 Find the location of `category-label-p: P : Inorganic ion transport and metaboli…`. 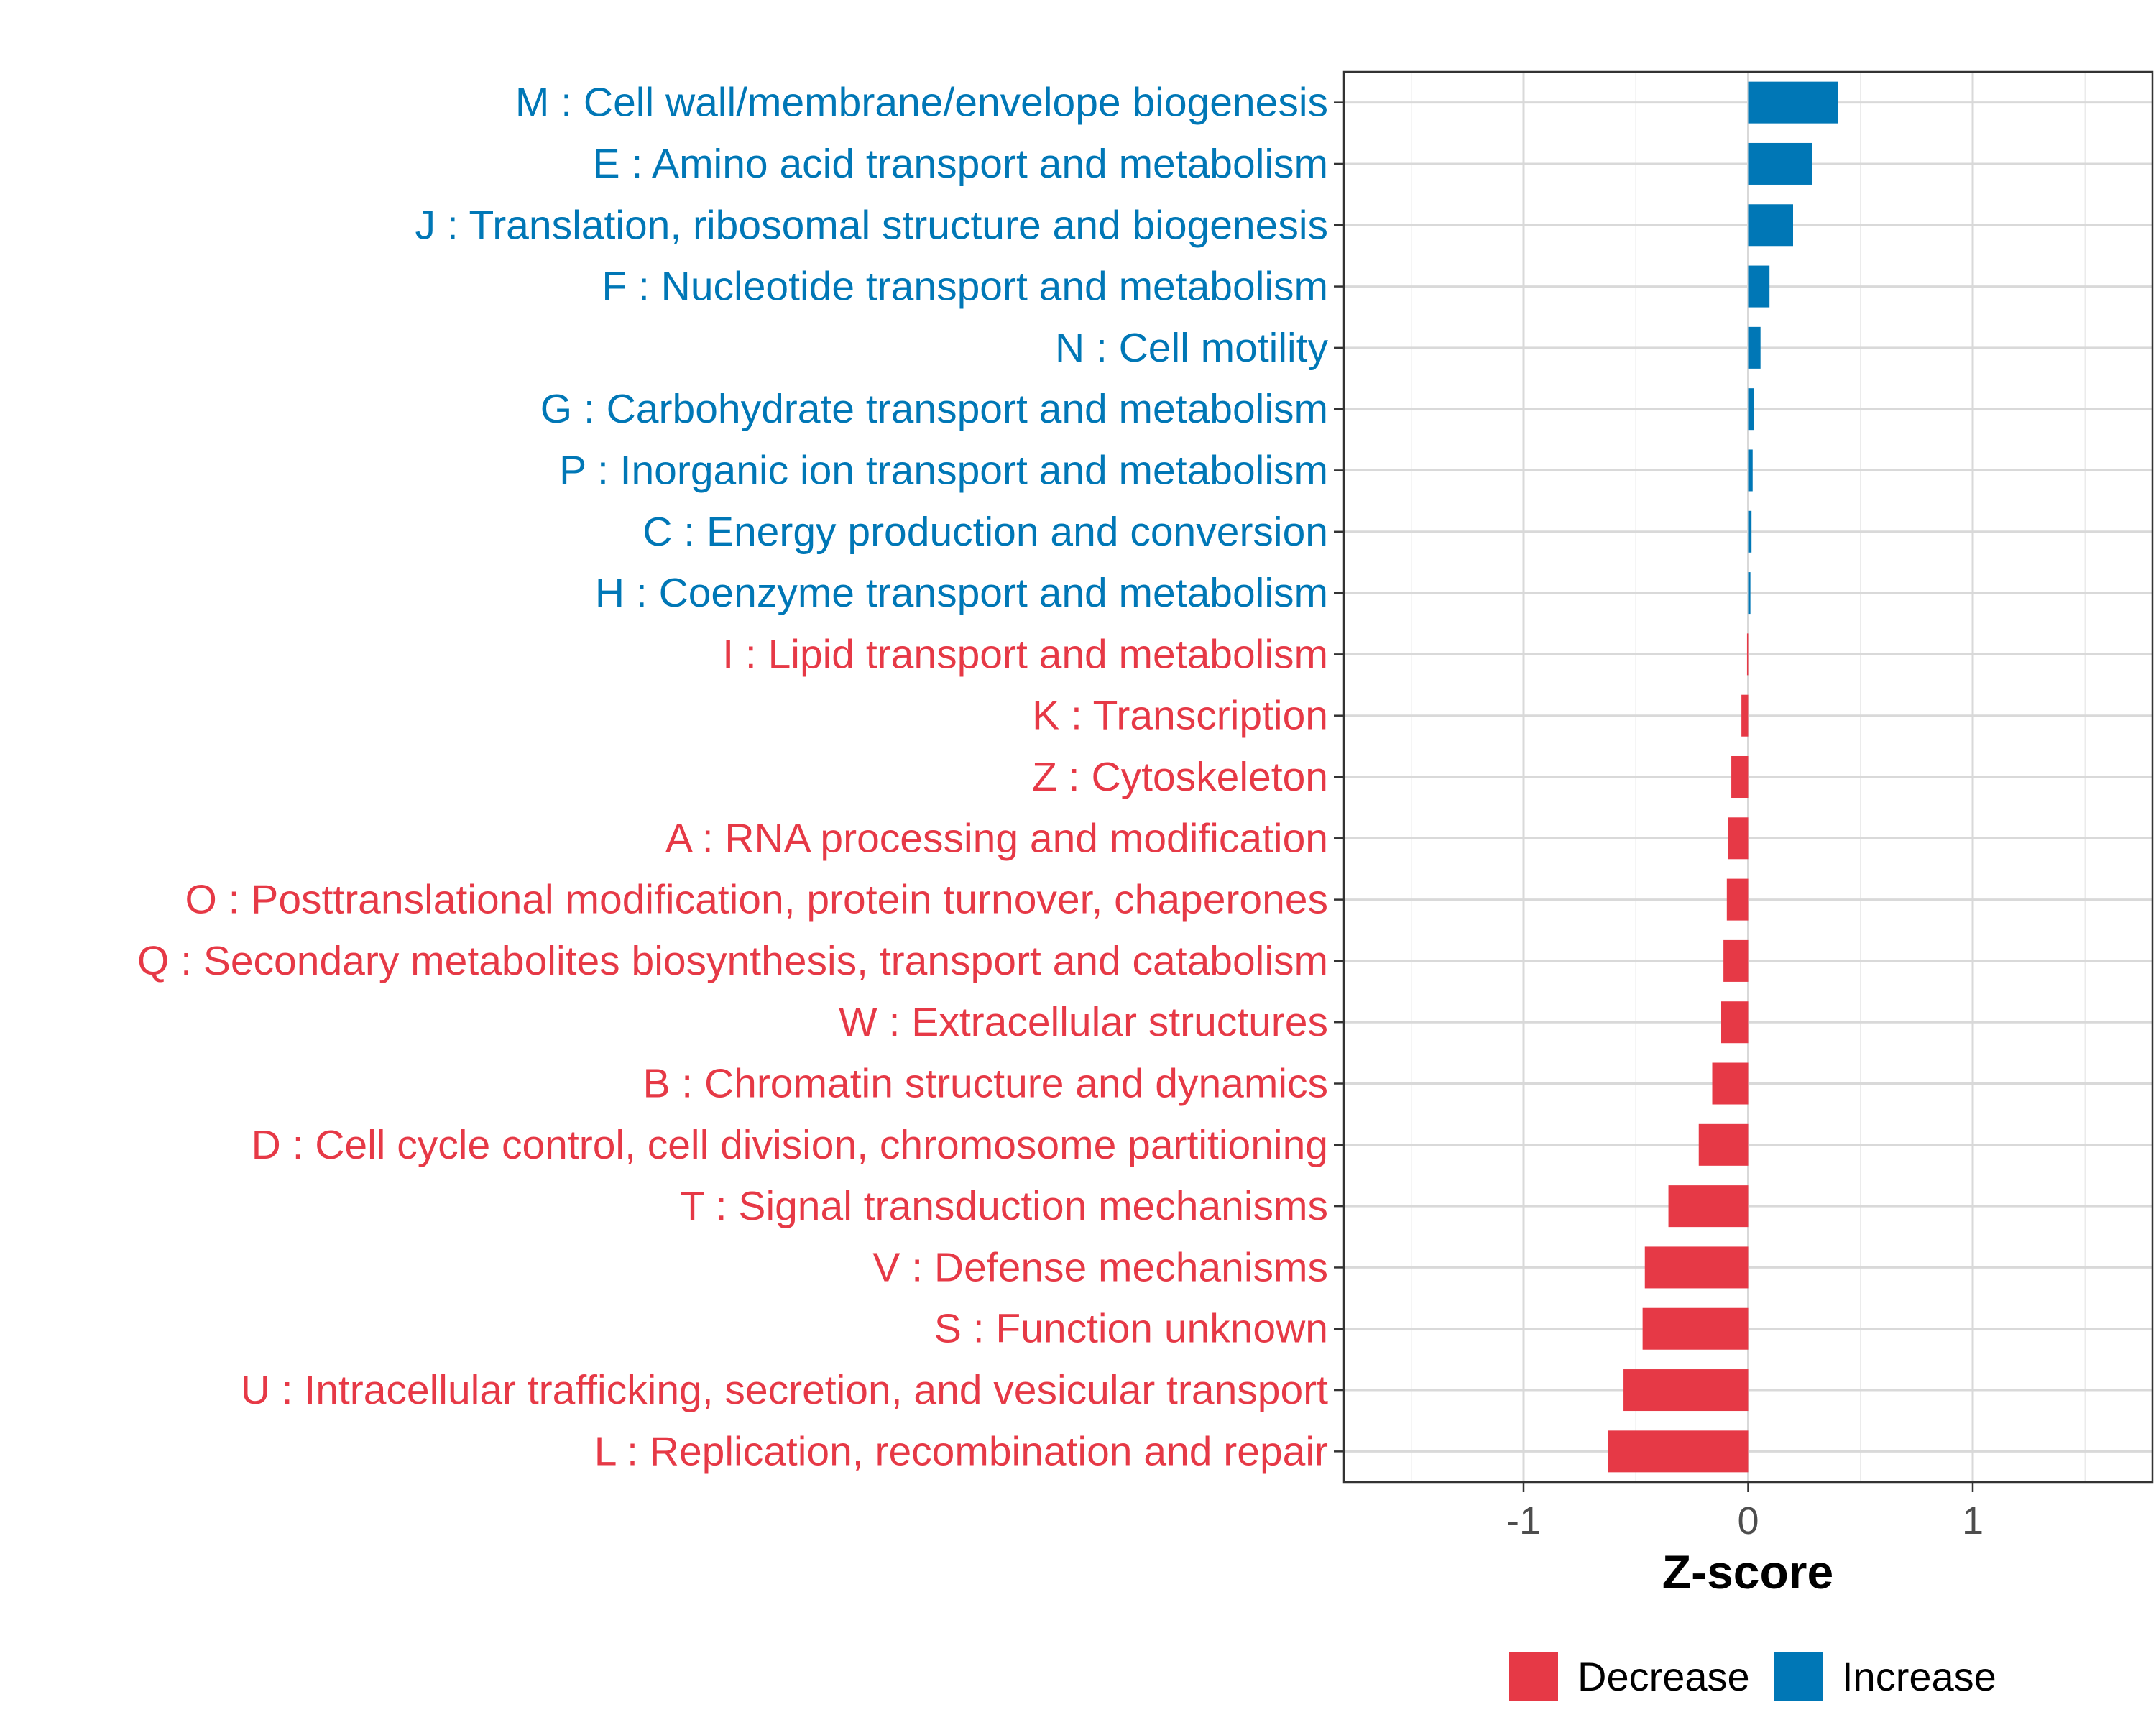

category-label-p: P : Inorganic ion transport and metaboli… is located at coordinates (944, 470).